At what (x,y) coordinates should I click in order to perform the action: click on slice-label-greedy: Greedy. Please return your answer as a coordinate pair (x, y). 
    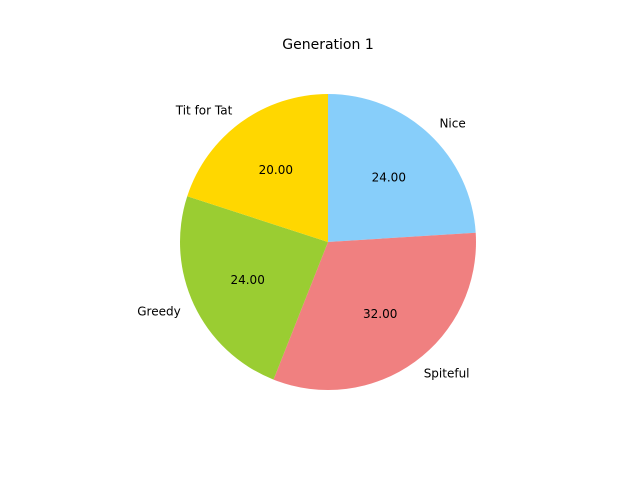
    Looking at the image, I should click on (158, 311).